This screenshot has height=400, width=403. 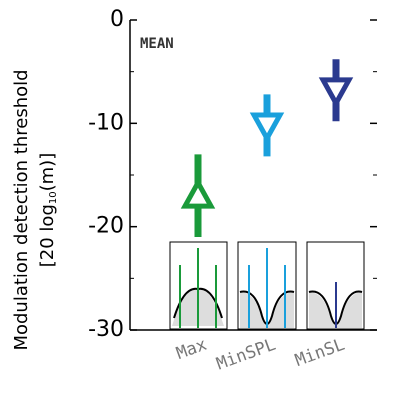 What do you see at coordinates (106, 329) in the screenshot?
I see `y-tick-label: -30` at bounding box center [106, 329].